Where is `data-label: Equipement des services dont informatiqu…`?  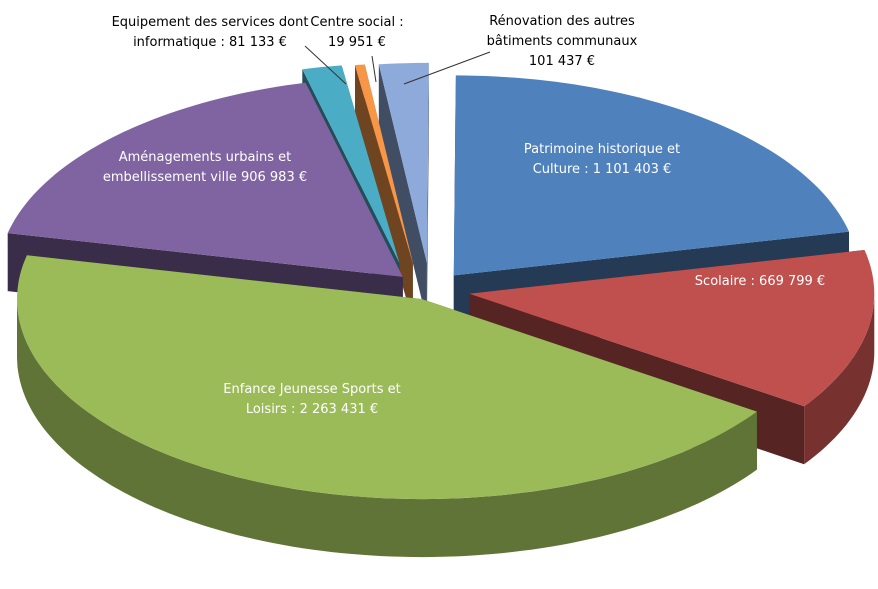 data-label: Equipement des services dont informatiqu… is located at coordinates (210, 32).